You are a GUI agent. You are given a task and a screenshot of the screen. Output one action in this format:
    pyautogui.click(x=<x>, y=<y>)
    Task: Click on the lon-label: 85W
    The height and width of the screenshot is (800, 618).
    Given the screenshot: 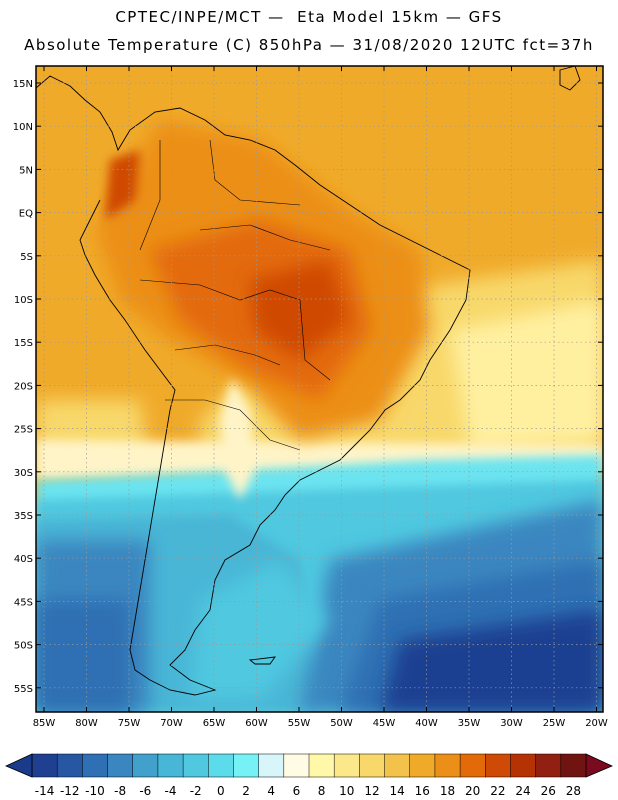 What is the action you would take?
    pyautogui.click(x=44, y=723)
    